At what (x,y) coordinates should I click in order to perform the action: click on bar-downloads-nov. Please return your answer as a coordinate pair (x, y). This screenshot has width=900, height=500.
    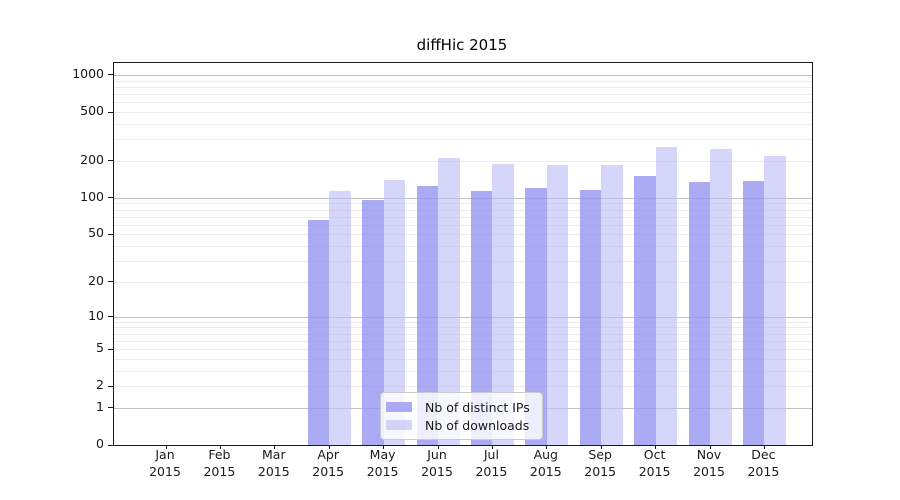
    Looking at the image, I should click on (721, 297).